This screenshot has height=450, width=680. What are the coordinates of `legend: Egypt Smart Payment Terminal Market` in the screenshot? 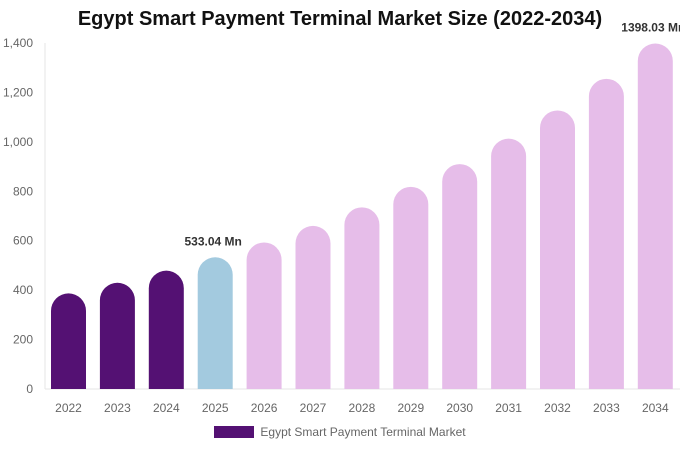 It's located at (340, 432).